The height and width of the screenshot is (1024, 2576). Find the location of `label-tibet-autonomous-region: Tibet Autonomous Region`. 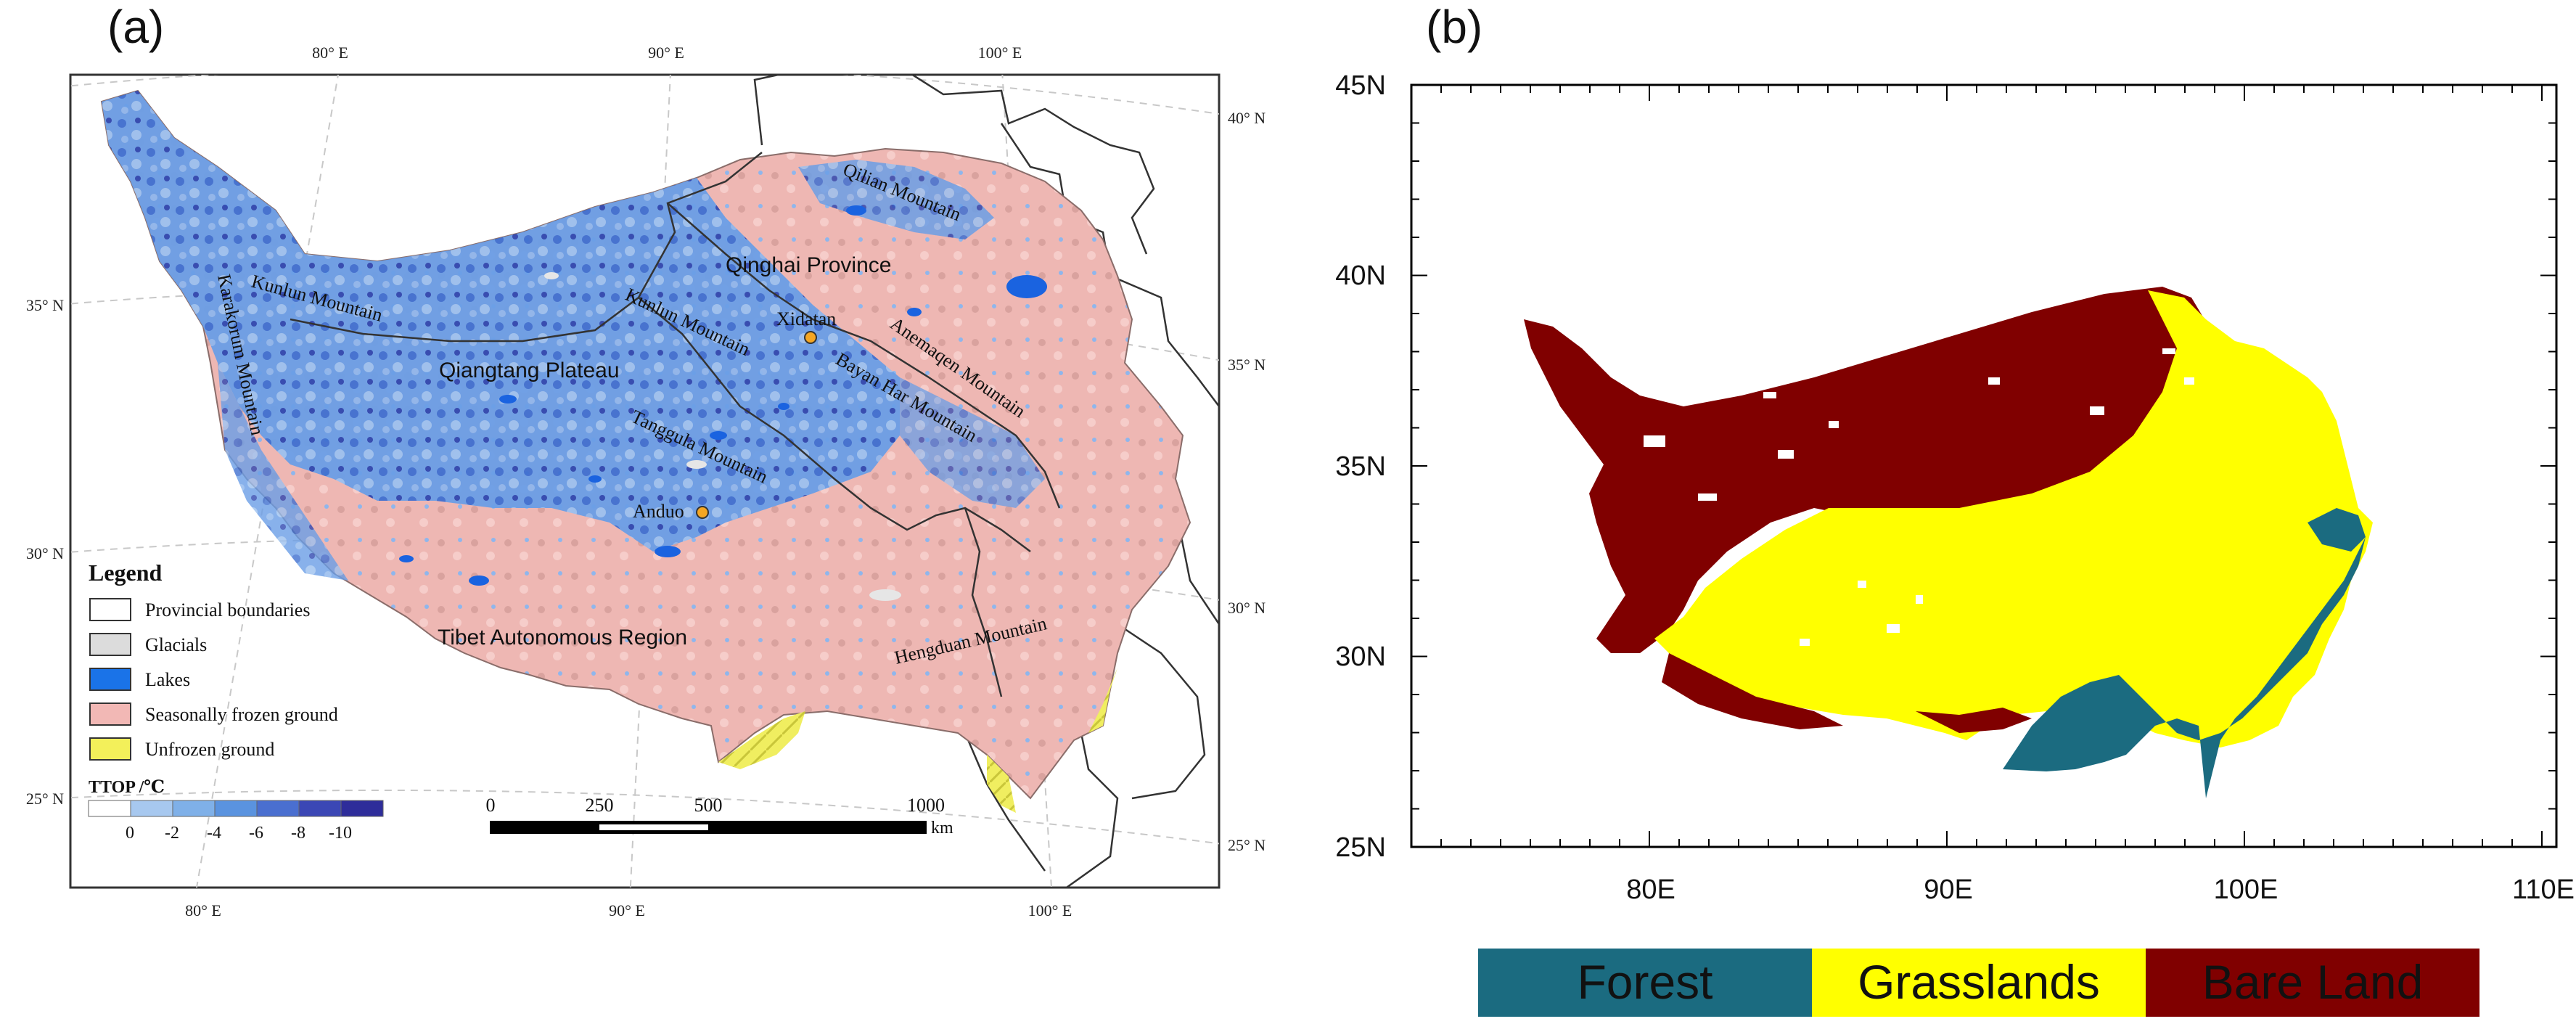

label-tibet-autonomous-region: Tibet Autonomous Region is located at coordinates (562, 638).